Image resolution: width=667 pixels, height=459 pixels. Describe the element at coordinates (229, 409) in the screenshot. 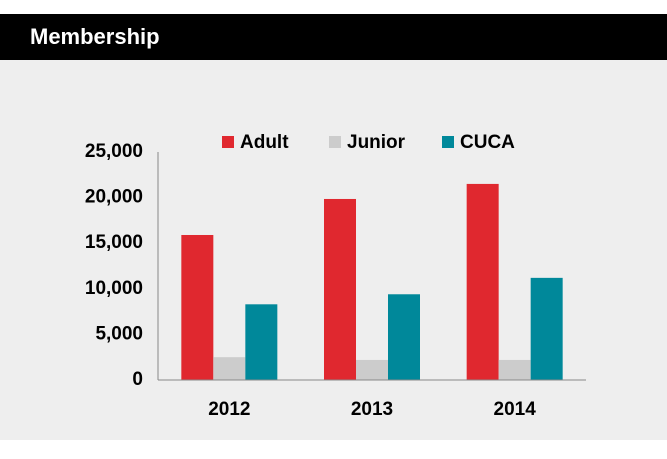

I see `x-tick-label: 2012` at that location.